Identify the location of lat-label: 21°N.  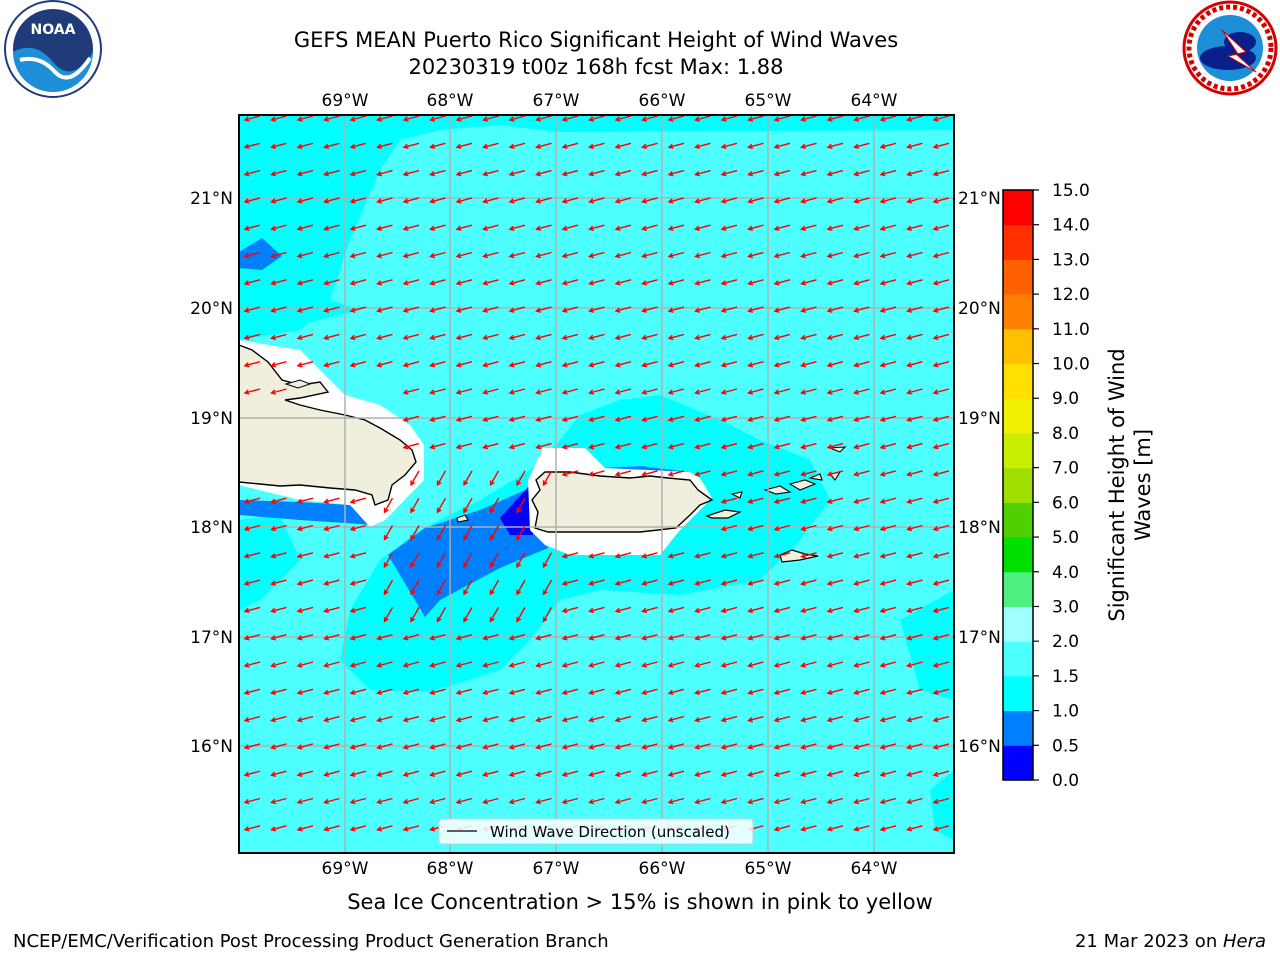
(211, 199).